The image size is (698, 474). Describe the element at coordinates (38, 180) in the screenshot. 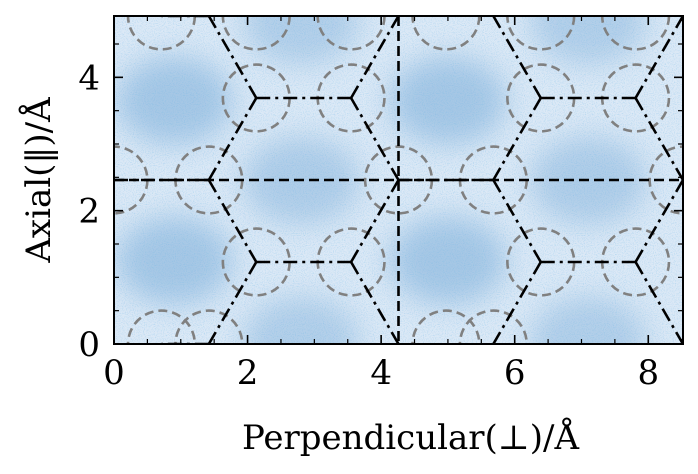

I see `y-axis-label: Axial(‖)/Å` at that location.